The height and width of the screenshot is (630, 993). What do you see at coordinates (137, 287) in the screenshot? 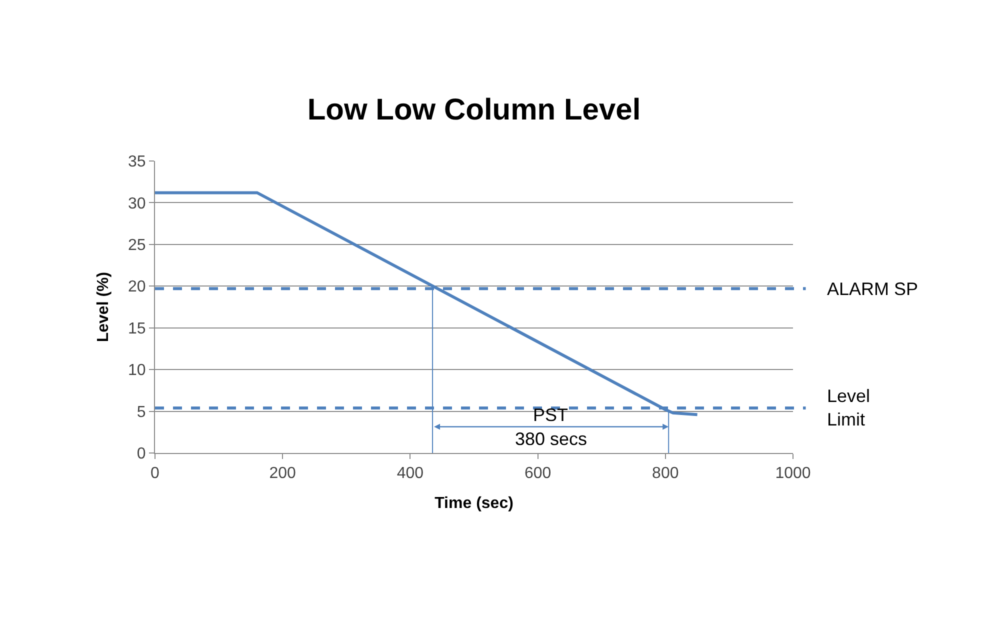
I see `y-tick-label: 20` at bounding box center [137, 287].